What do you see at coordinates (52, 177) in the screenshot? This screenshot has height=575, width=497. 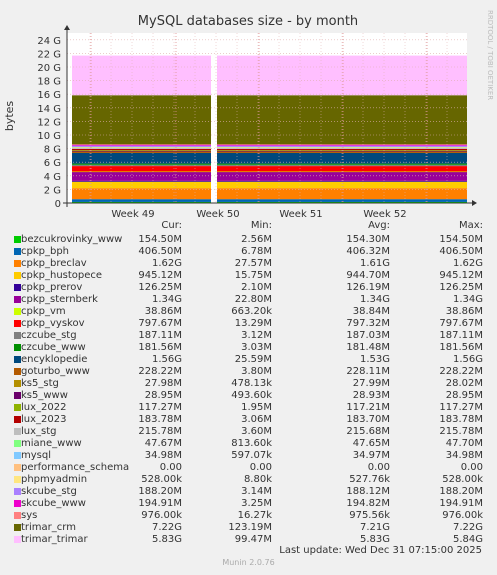 I see `y-tick-label: 4 G` at bounding box center [52, 177].